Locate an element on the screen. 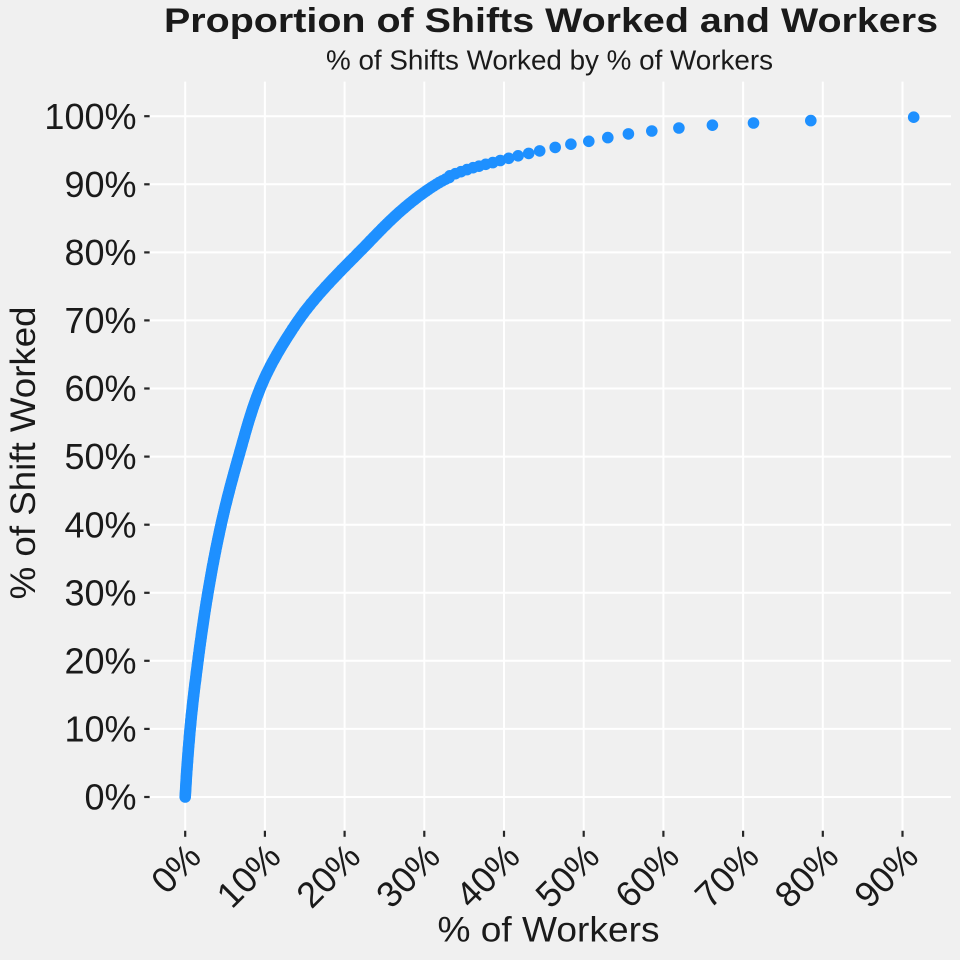 The height and width of the screenshot is (960, 960). svg-text: 40% is located at coordinates (100, 524).